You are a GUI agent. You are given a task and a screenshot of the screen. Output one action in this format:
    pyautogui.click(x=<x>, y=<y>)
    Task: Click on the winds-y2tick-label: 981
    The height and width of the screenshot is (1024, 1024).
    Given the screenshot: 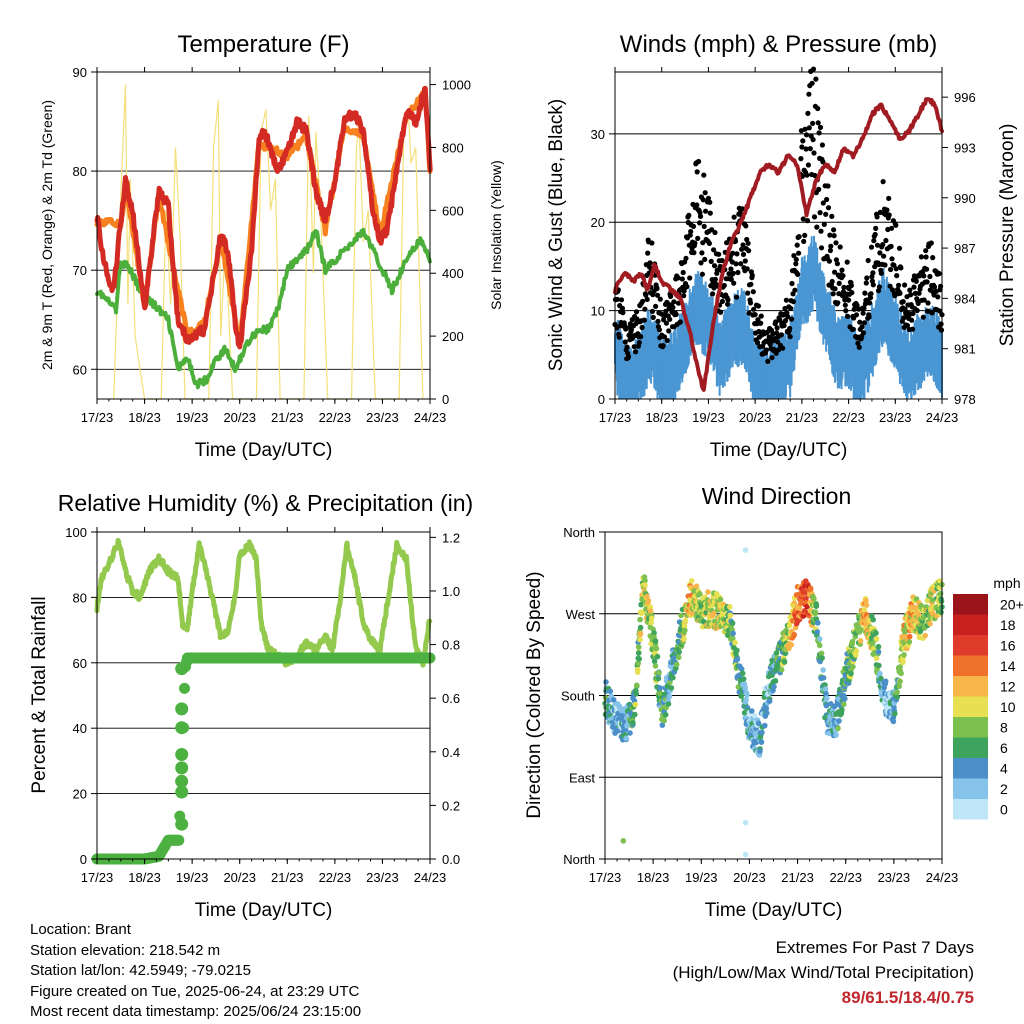 What is the action you would take?
    pyautogui.click(x=965, y=349)
    